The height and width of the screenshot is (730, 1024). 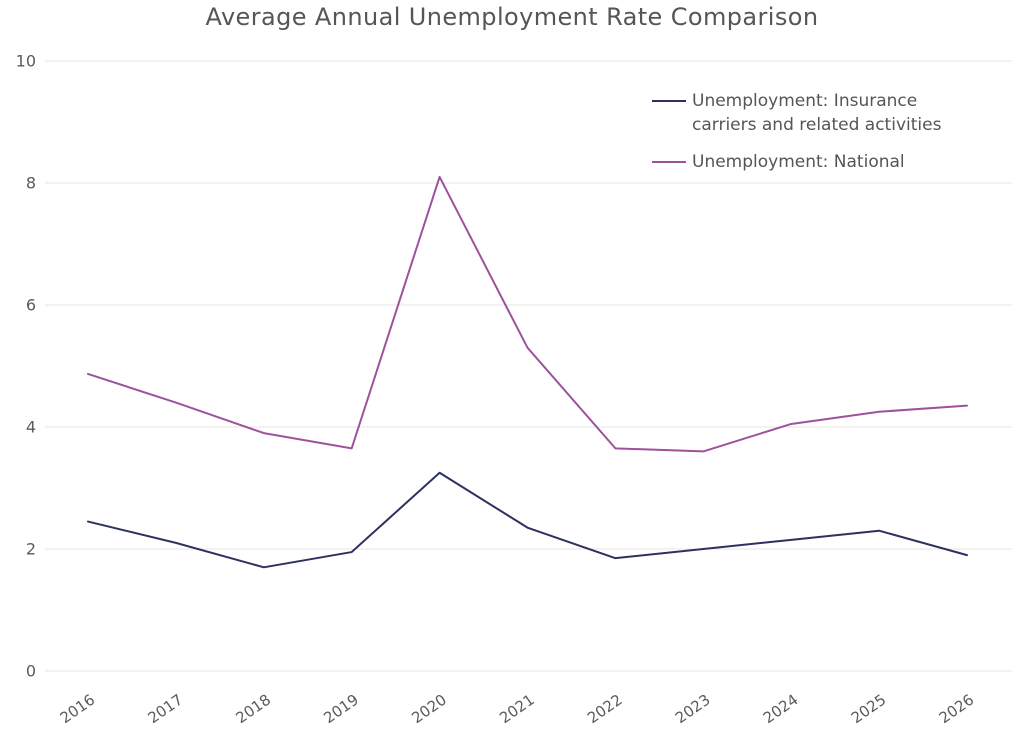 I want to click on x-tick-label-2024: 2024, so click(x=781, y=709).